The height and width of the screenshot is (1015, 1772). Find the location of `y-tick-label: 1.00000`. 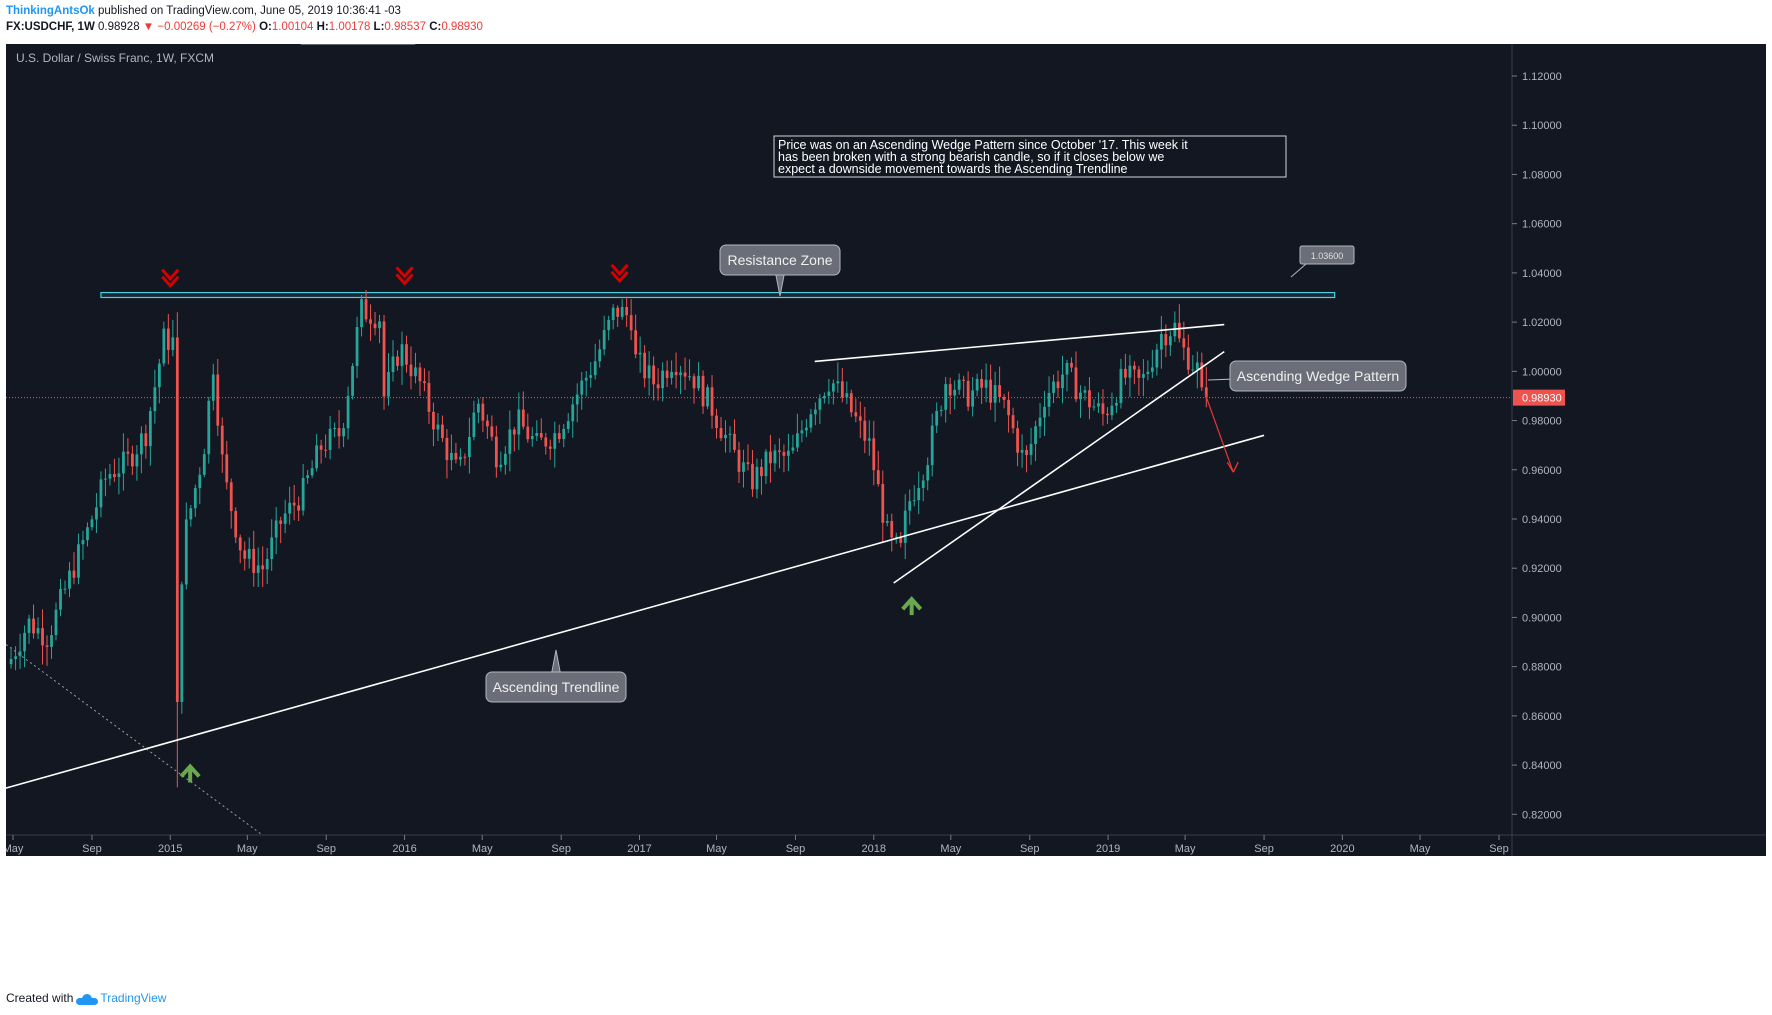

y-tick-label: 1.00000 is located at coordinates (1542, 372).